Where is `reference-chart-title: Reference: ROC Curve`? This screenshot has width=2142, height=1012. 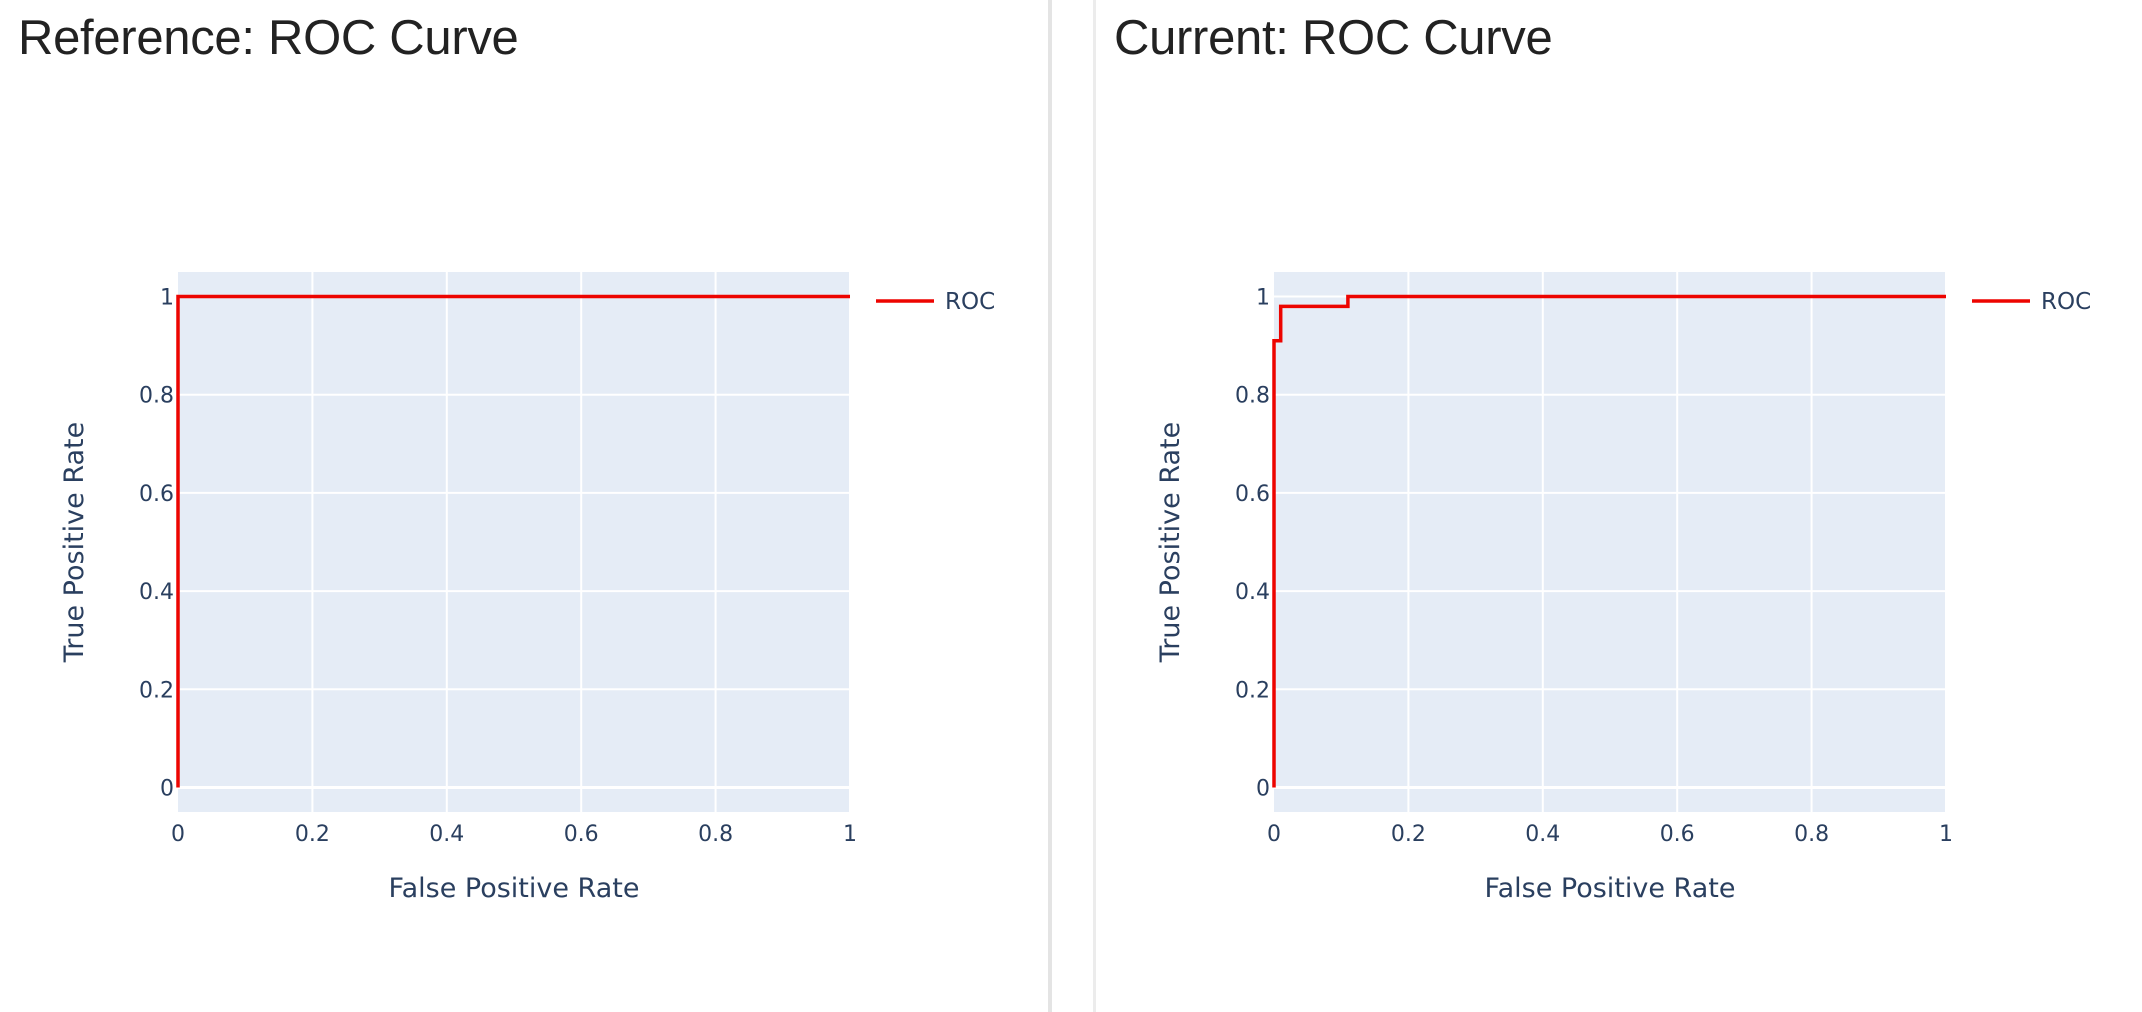 reference-chart-title: Reference: ROC Curve is located at coordinates (268, 38).